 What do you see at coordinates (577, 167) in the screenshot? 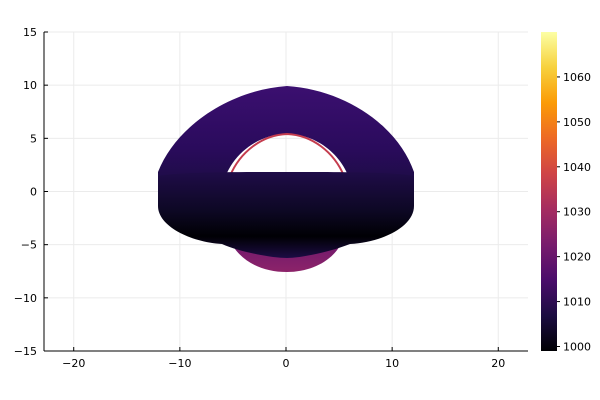
I see `colorbar-tick-label: 1040` at bounding box center [577, 167].